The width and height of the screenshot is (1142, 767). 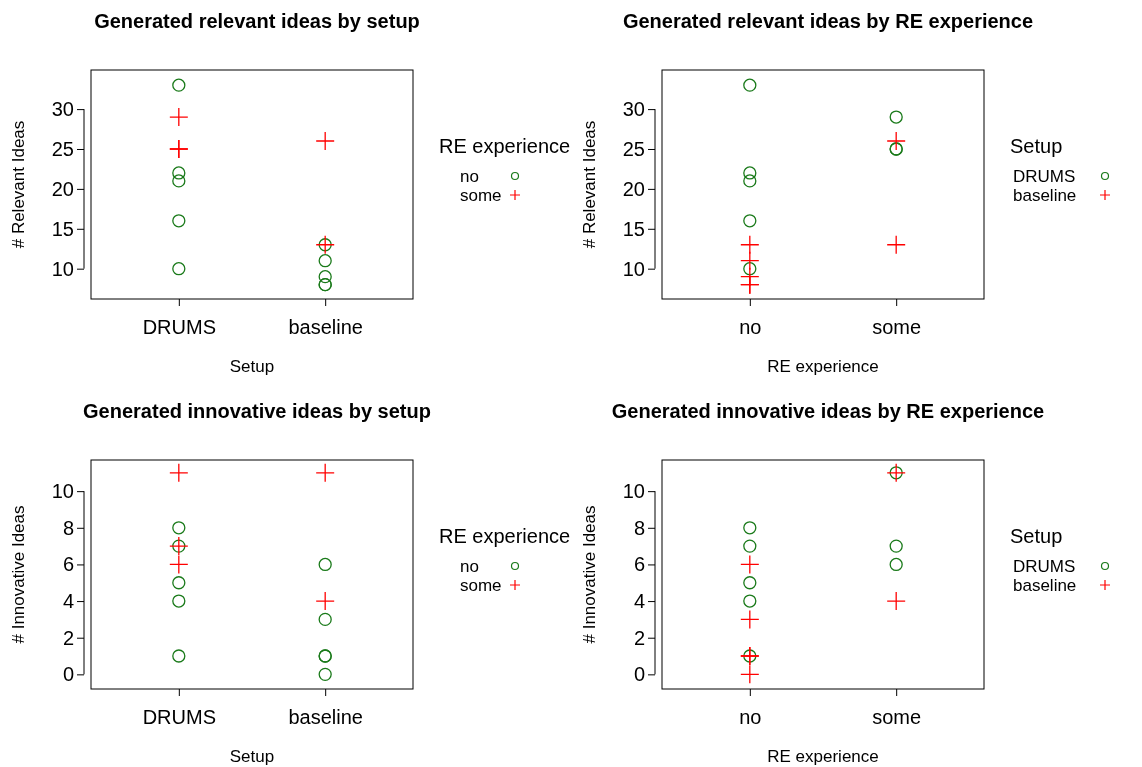 What do you see at coordinates (828, 411) in the screenshot?
I see `chart-title: Generated innovative ideas by RE experience` at bounding box center [828, 411].